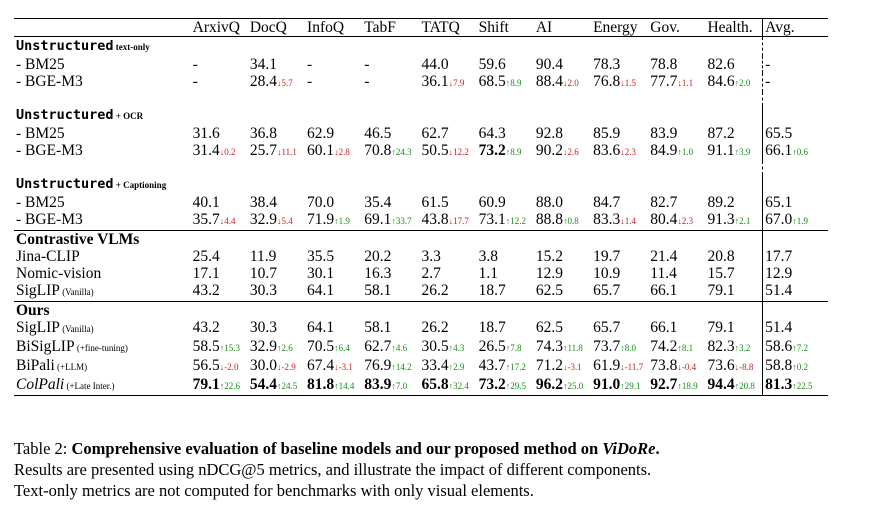 The image size is (881, 513). Describe the element at coordinates (102, 27) in the screenshot. I see `header-model-cell` at that location.